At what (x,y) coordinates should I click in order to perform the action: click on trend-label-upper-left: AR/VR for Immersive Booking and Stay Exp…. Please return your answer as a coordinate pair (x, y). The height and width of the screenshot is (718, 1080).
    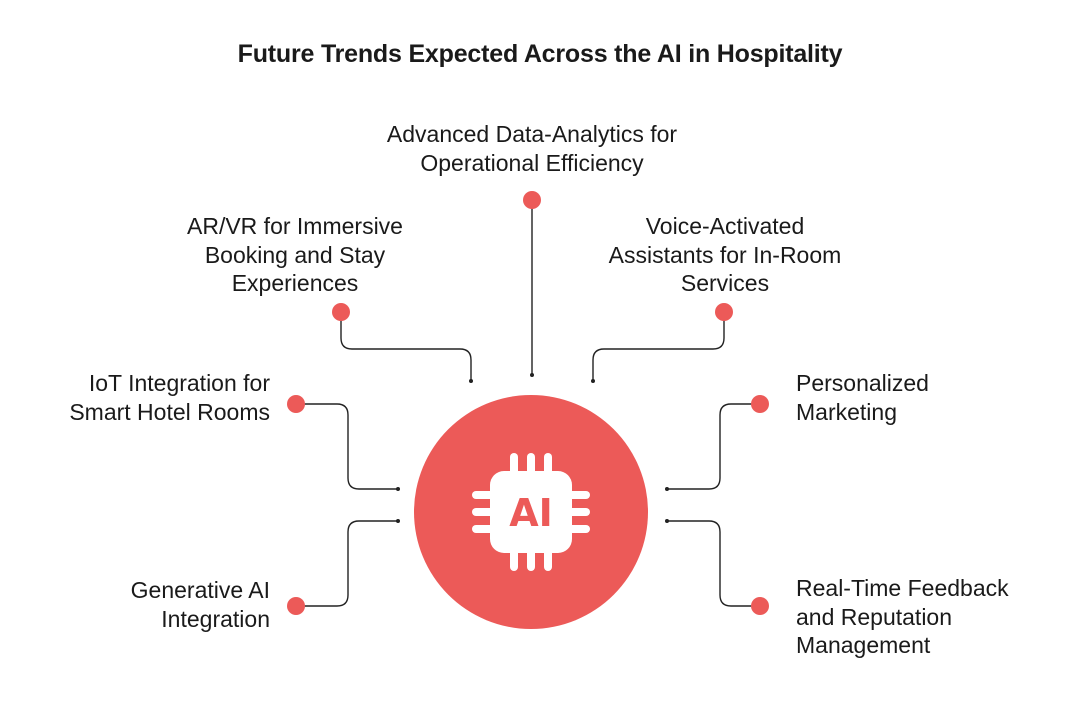
    Looking at the image, I should click on (295, 254).